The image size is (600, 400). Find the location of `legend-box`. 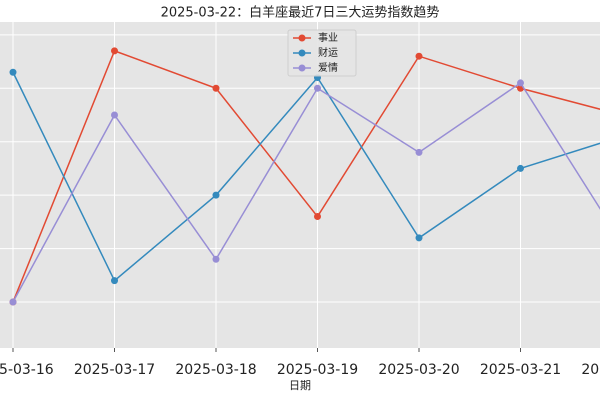

legend-box is located at coordinates (322, 53).